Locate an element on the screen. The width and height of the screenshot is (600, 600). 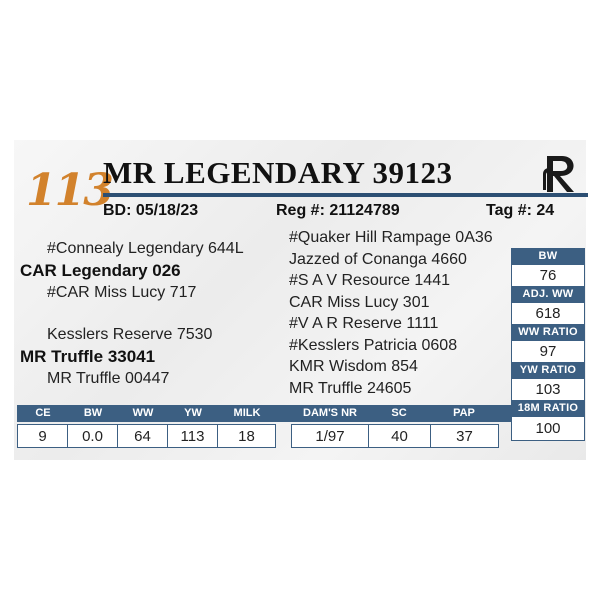
dam-header-pap: PAP is located at coordinates (464, 413).